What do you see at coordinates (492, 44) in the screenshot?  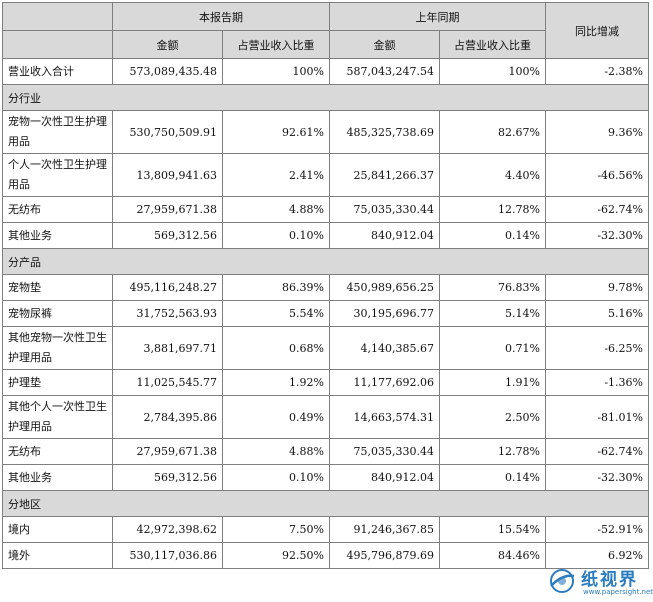 I see `header-prev-share: 占营业收入比重` at bounding box center [492, 44].